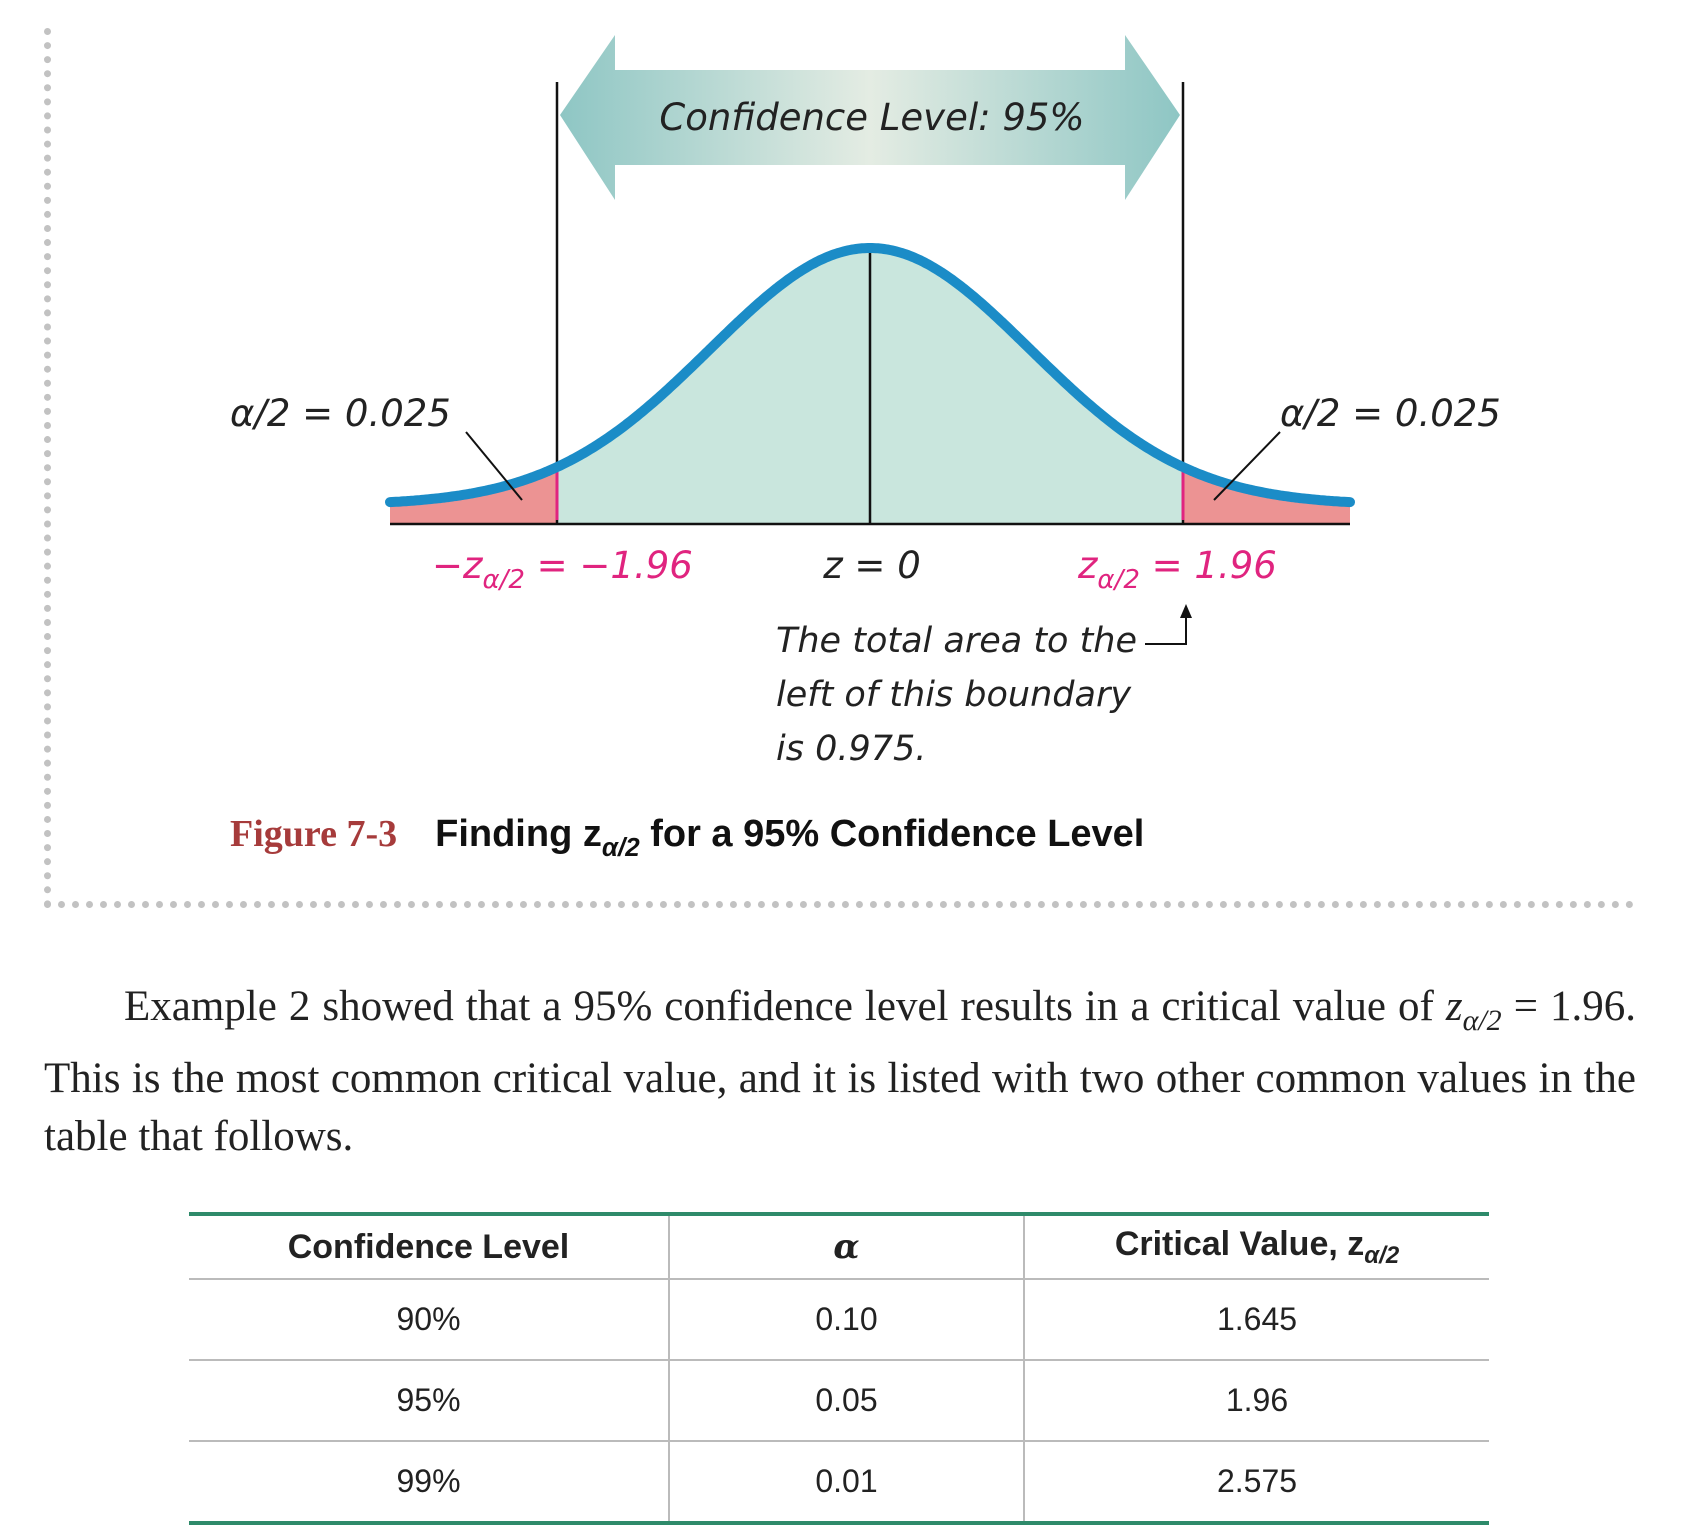  What do you see at coordinates (954, 695) in the screenshot?
I see `note-line-2: left of this boundary` at bounding box center [954, 695].